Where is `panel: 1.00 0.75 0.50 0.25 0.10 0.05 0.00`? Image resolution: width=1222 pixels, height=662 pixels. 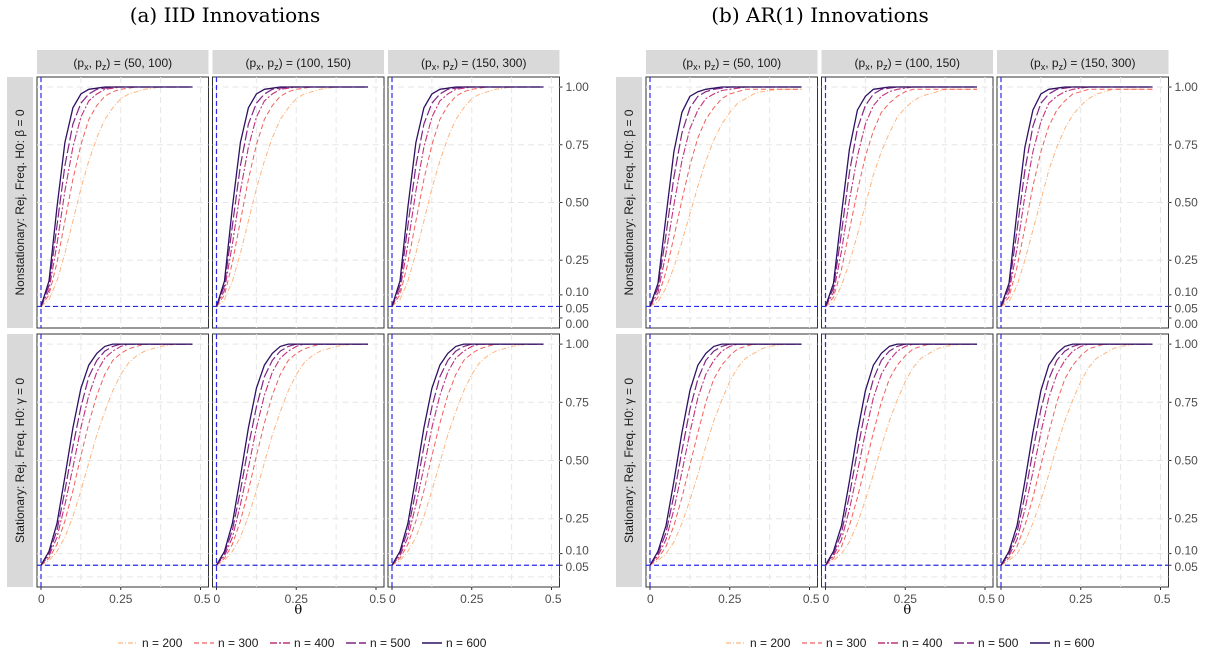 panel: 1.00 0.75 0.50 0.25 0.10 0.05 0.00 is located at coordinates (488, 203).